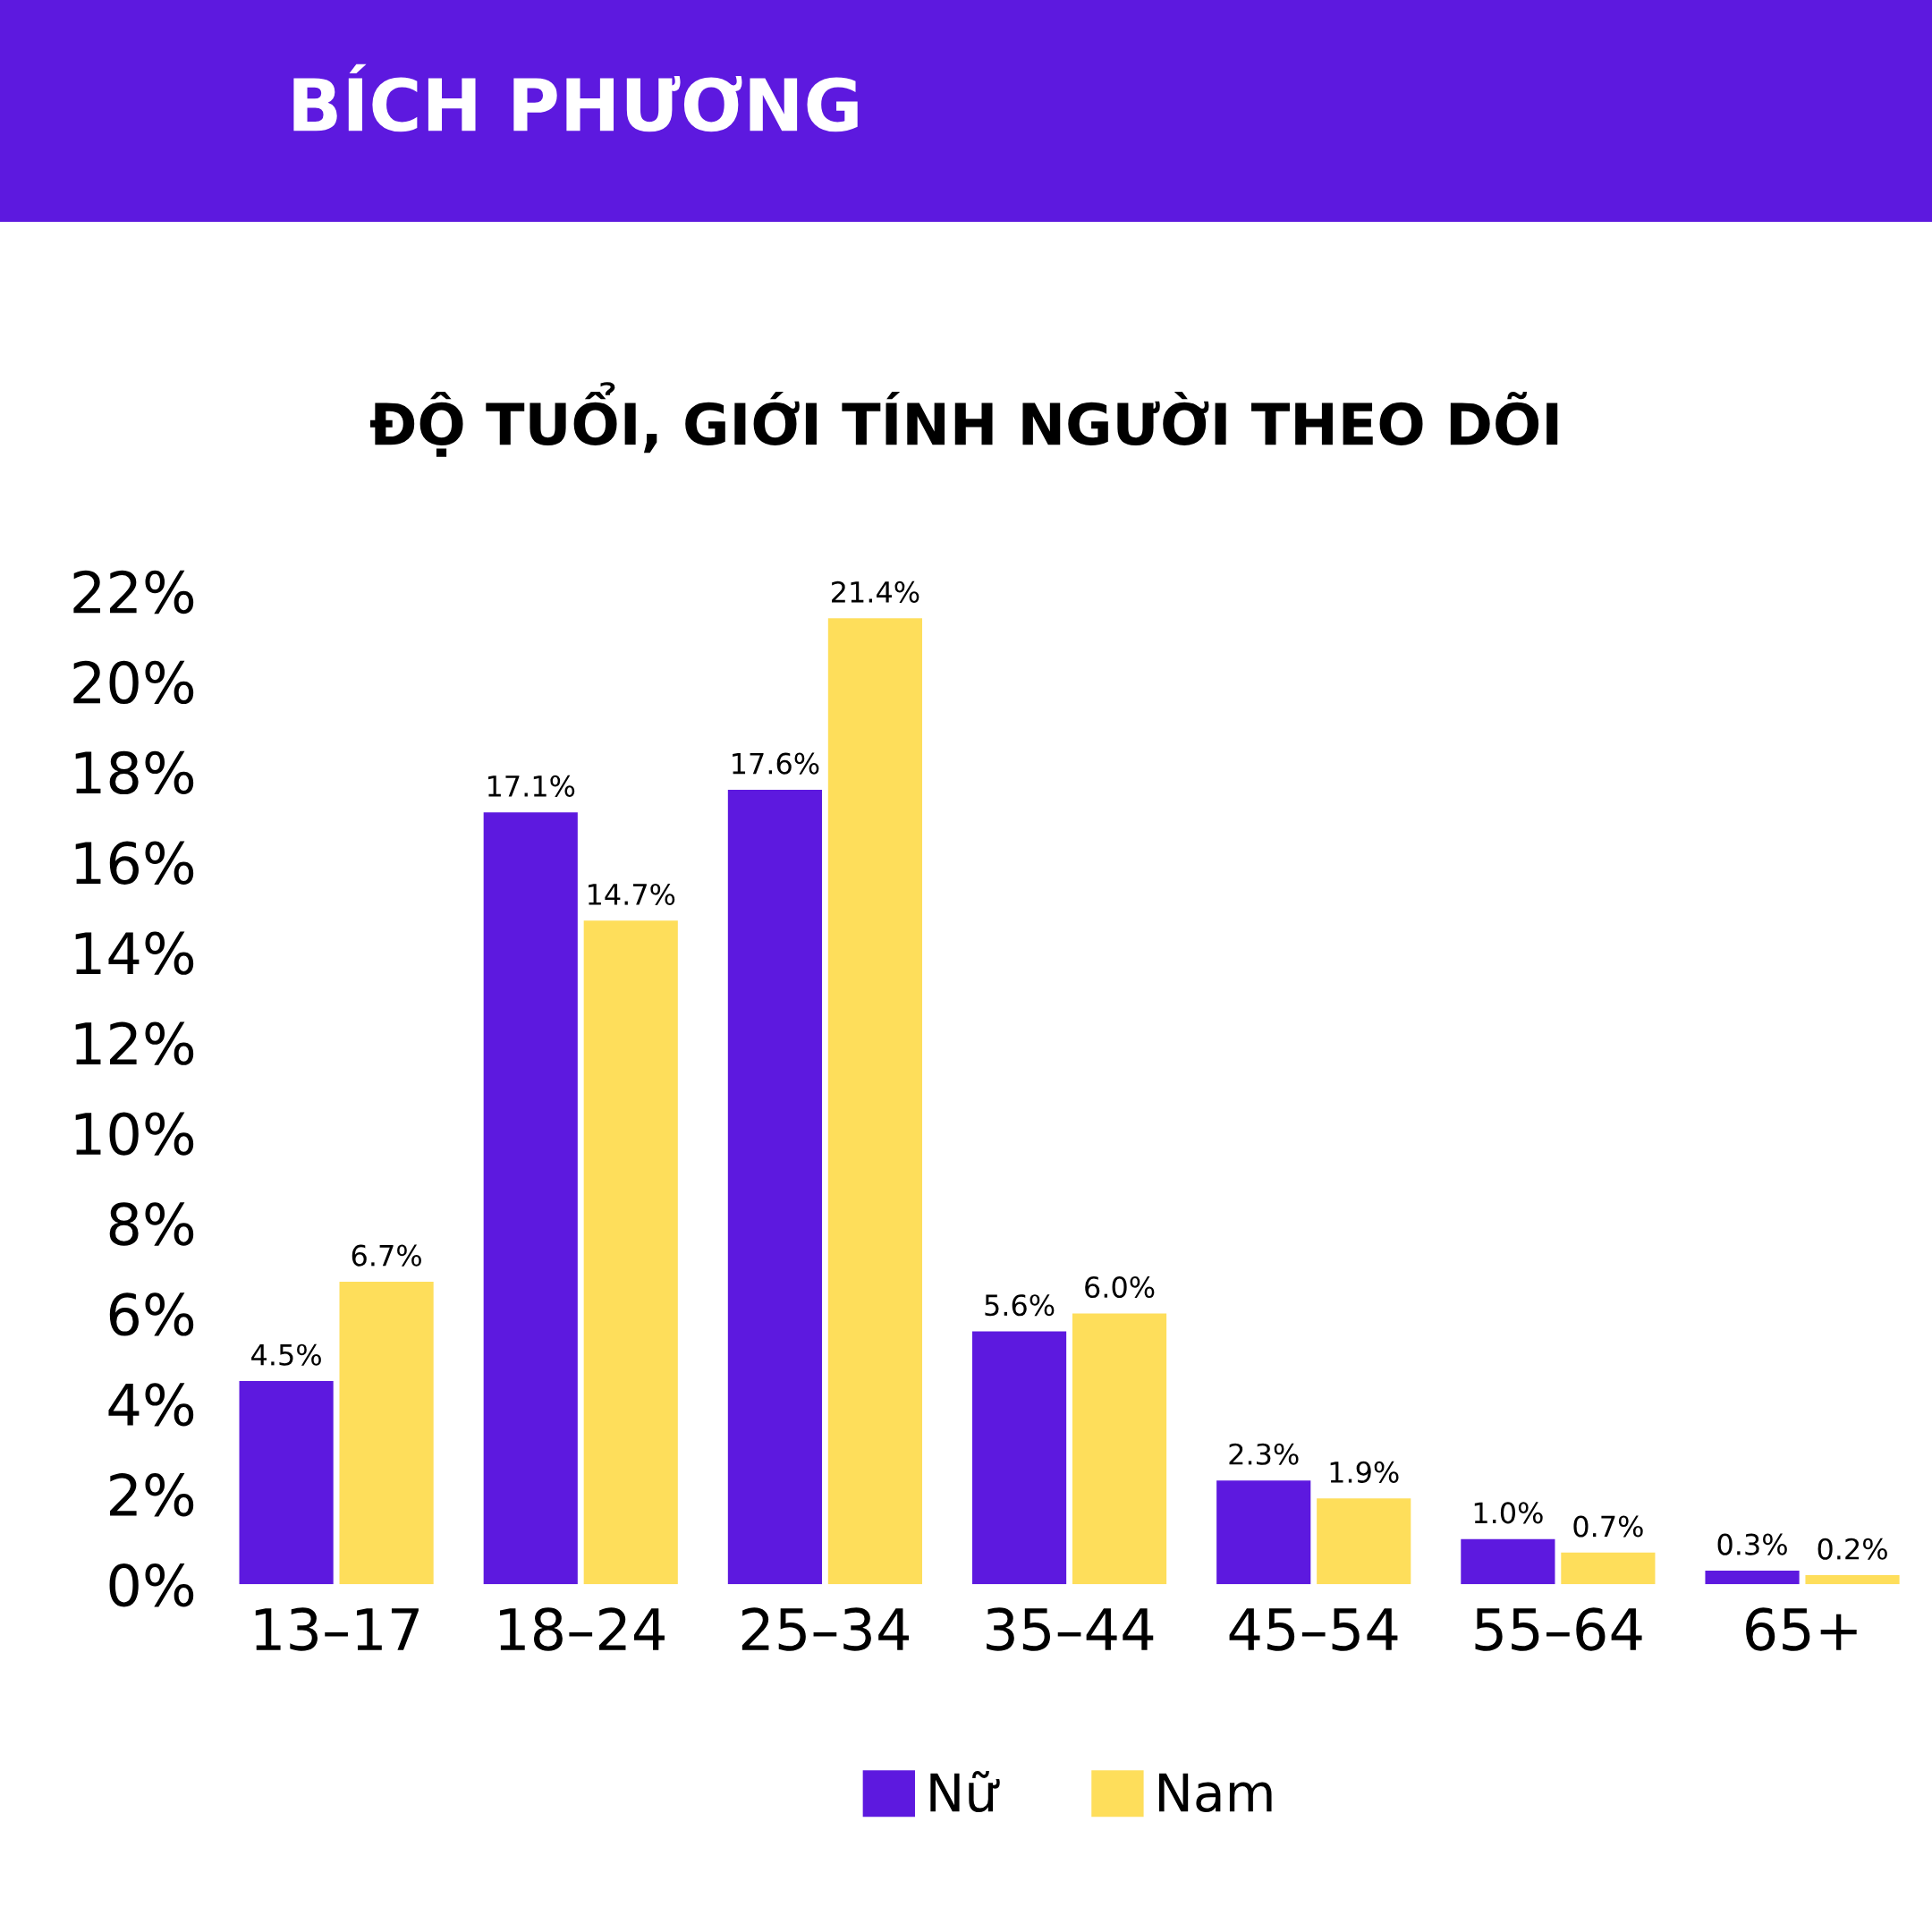  What do you see at coordinates (134, 863) in the screenshot?
I see `y-tick-label: 16%` at bounding box center [134, 863].